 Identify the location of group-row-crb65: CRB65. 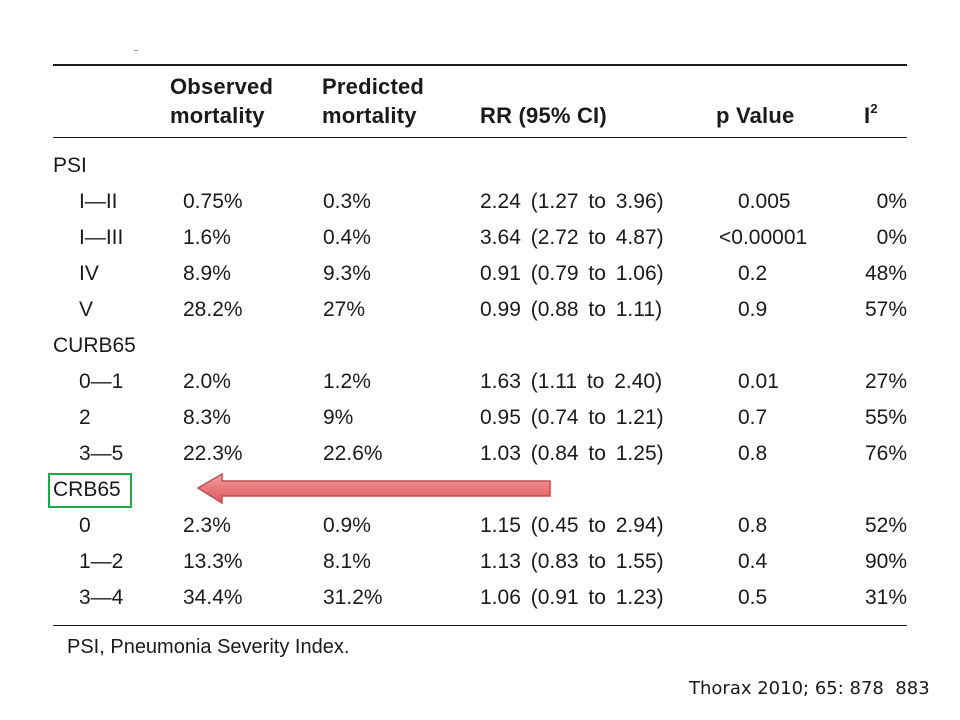
(480, 490).